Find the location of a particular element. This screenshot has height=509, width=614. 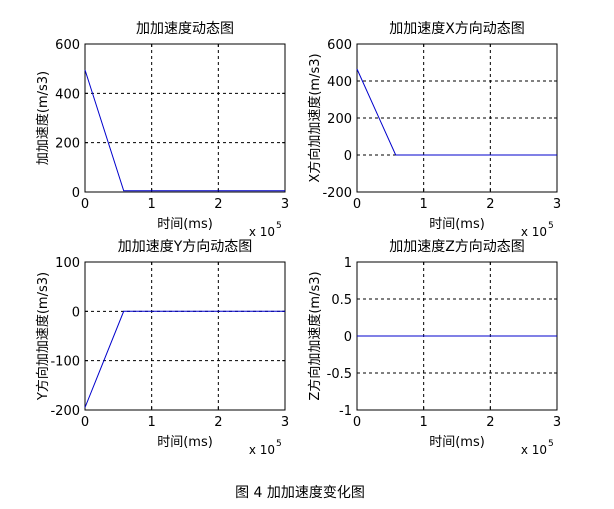

chart-title: 加加速度X方向动态图 is located at coordinates (457, 29).